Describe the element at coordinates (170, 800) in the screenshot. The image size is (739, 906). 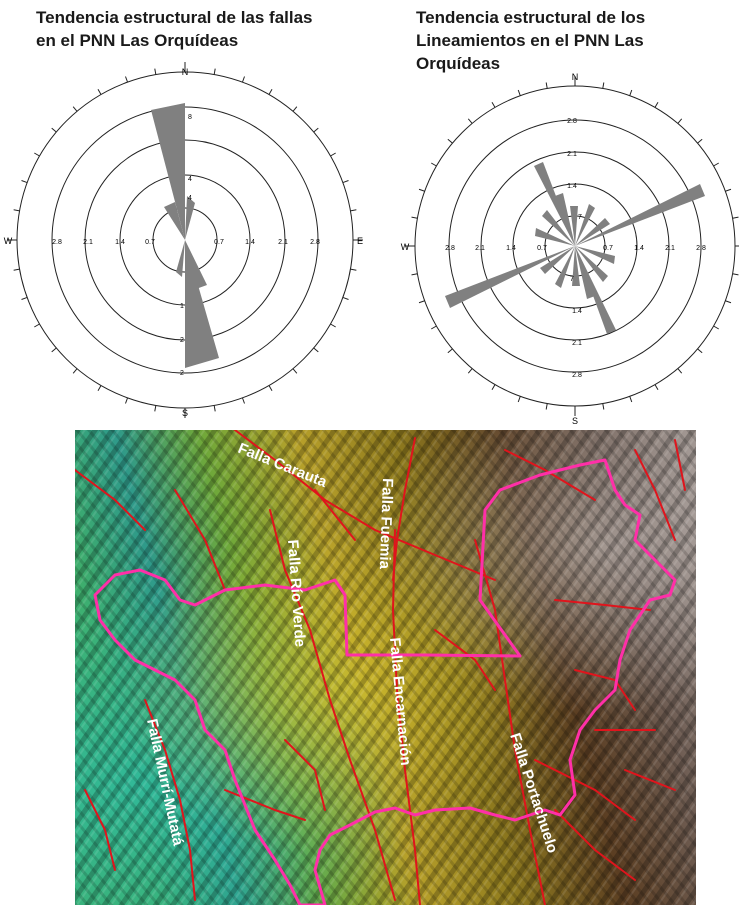
I see `fault-line-murri-mutata` at that location.